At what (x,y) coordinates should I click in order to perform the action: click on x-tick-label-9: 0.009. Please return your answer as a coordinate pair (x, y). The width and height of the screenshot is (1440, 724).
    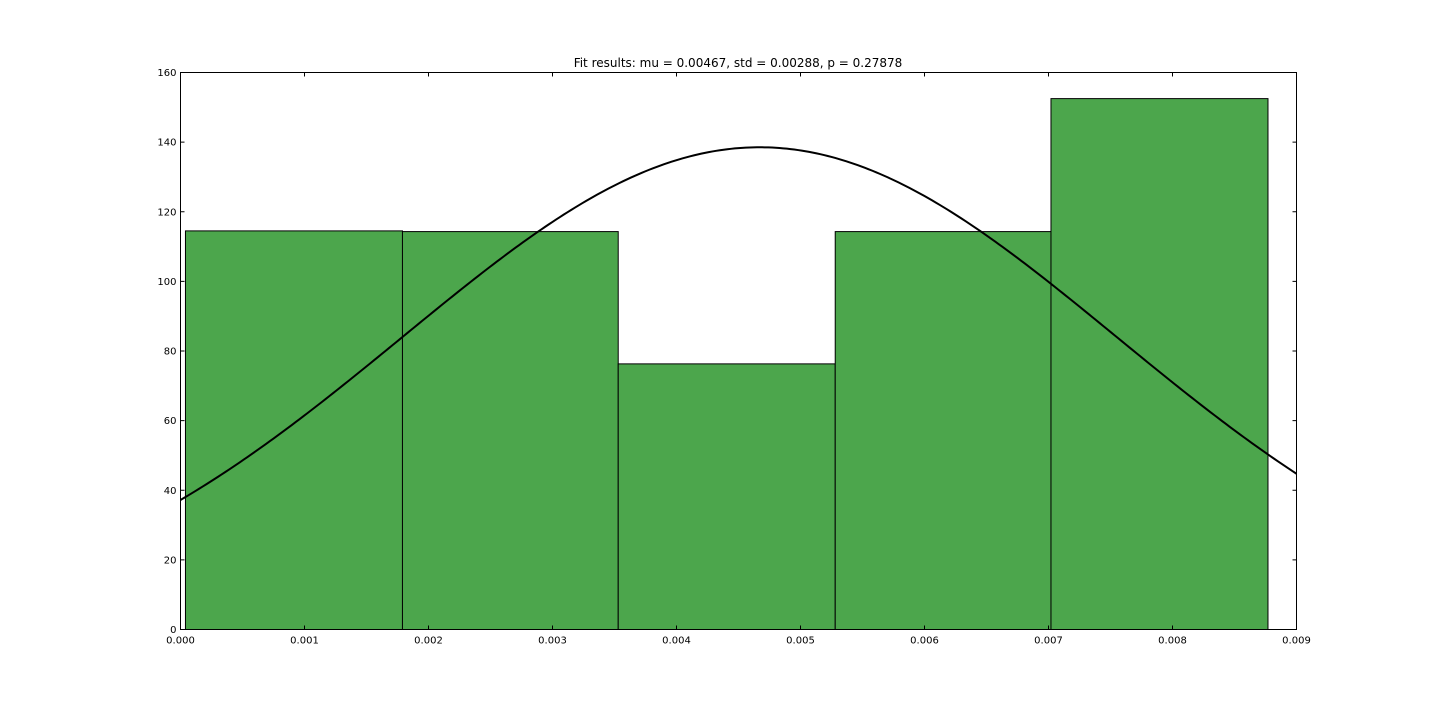
    Looking at the image, I should click on (1296, 641).